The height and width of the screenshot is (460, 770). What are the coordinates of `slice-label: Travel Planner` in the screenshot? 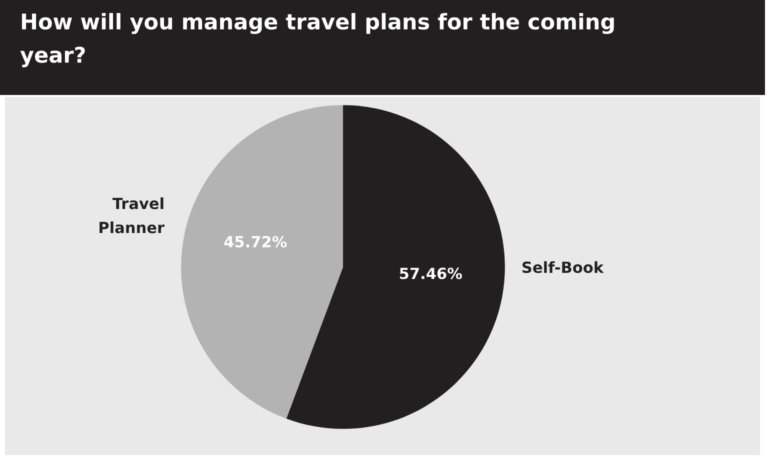 It's located at (132, 215).